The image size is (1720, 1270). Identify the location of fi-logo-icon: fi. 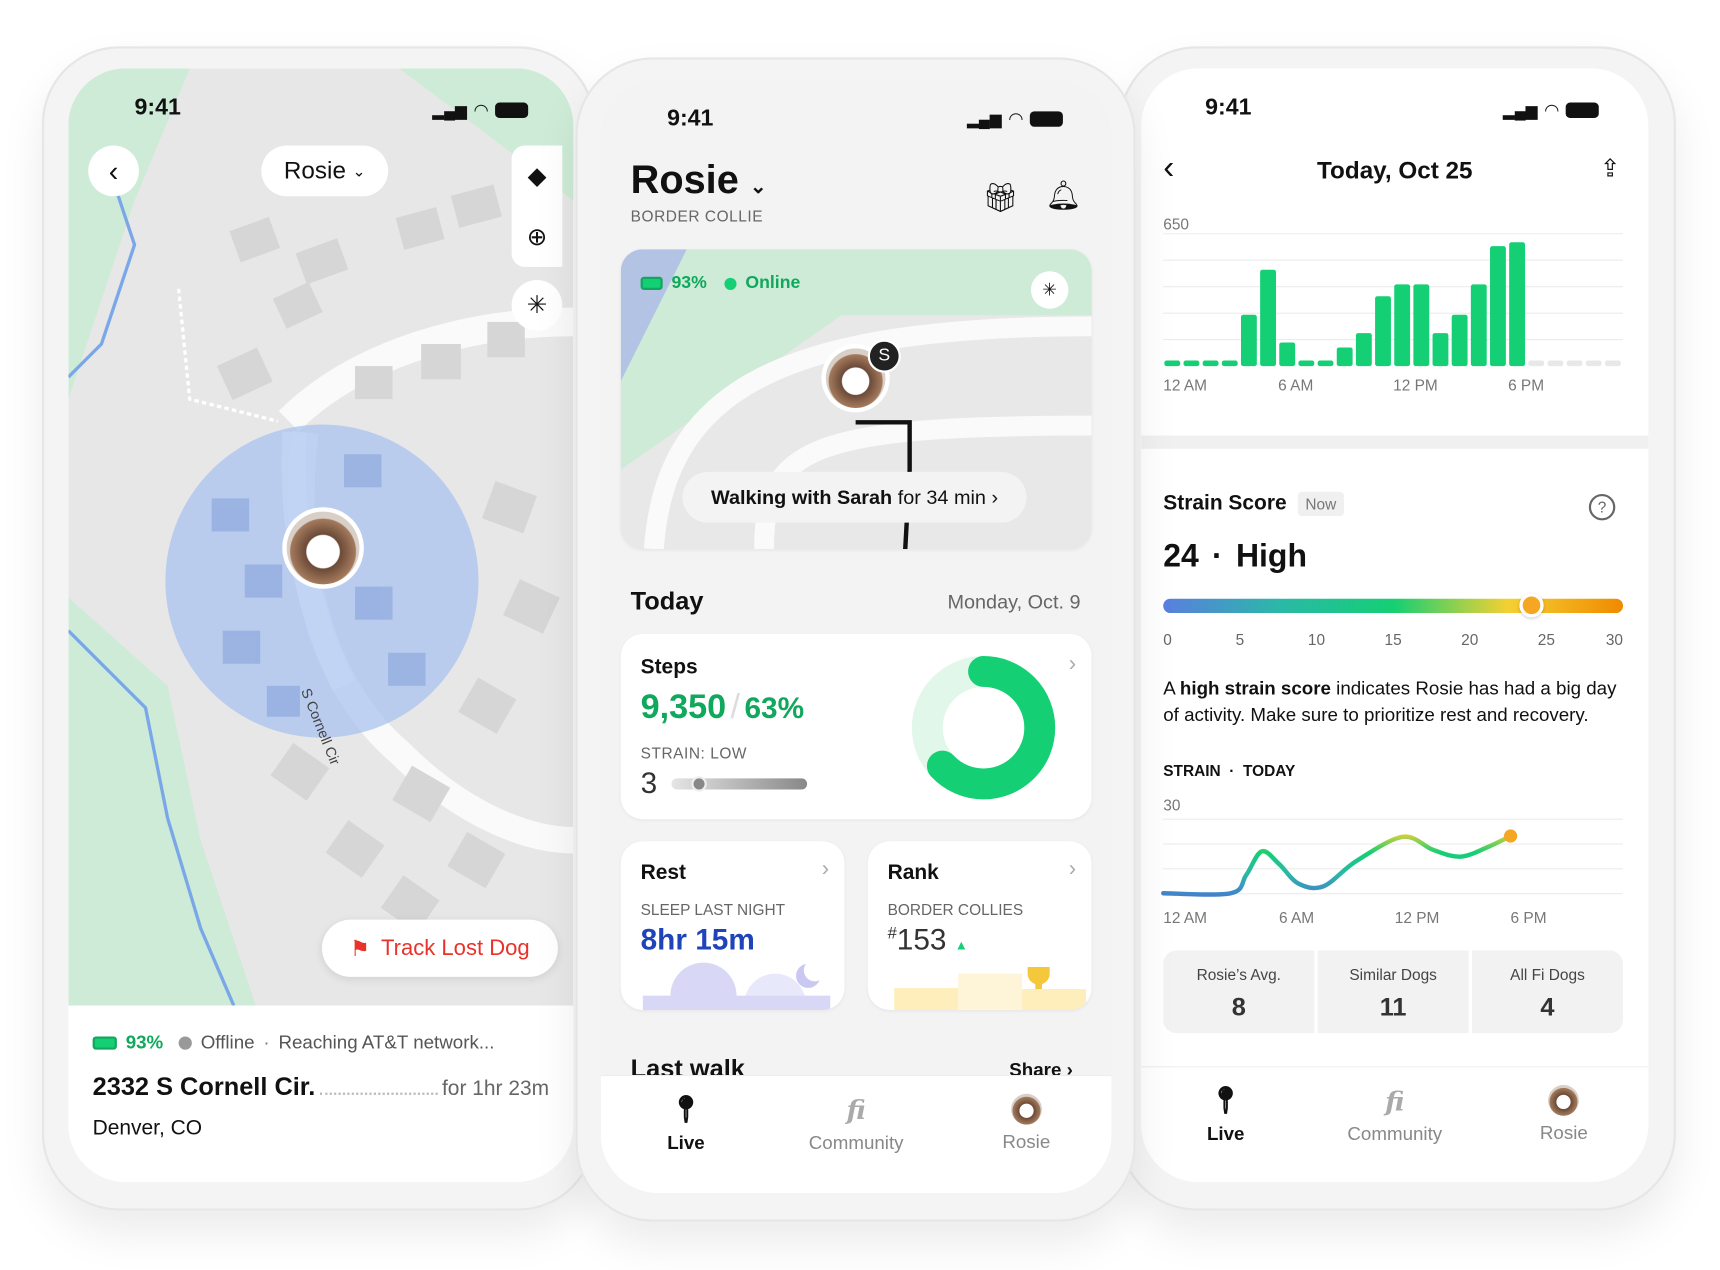
(856, 1109).